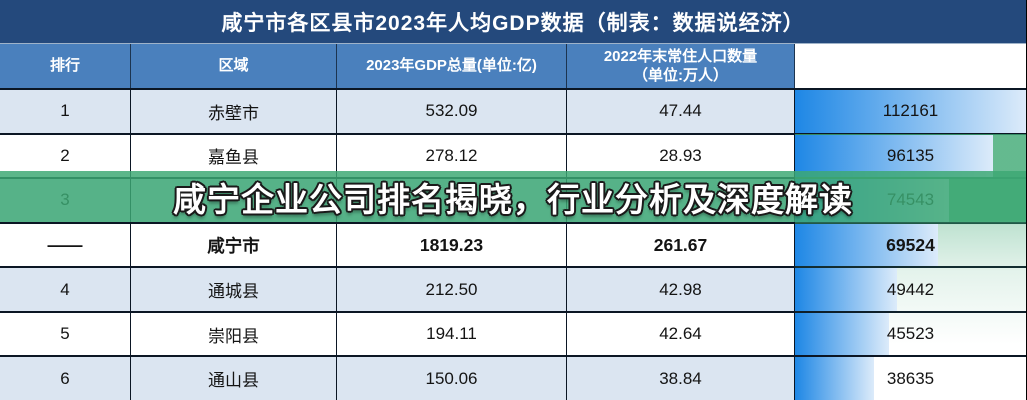 This screenshot has height=400, width=1027. Describe the element at coordinates (910, 334) in the screenshot. I see `percap-gdp-value: 45523` at that location.